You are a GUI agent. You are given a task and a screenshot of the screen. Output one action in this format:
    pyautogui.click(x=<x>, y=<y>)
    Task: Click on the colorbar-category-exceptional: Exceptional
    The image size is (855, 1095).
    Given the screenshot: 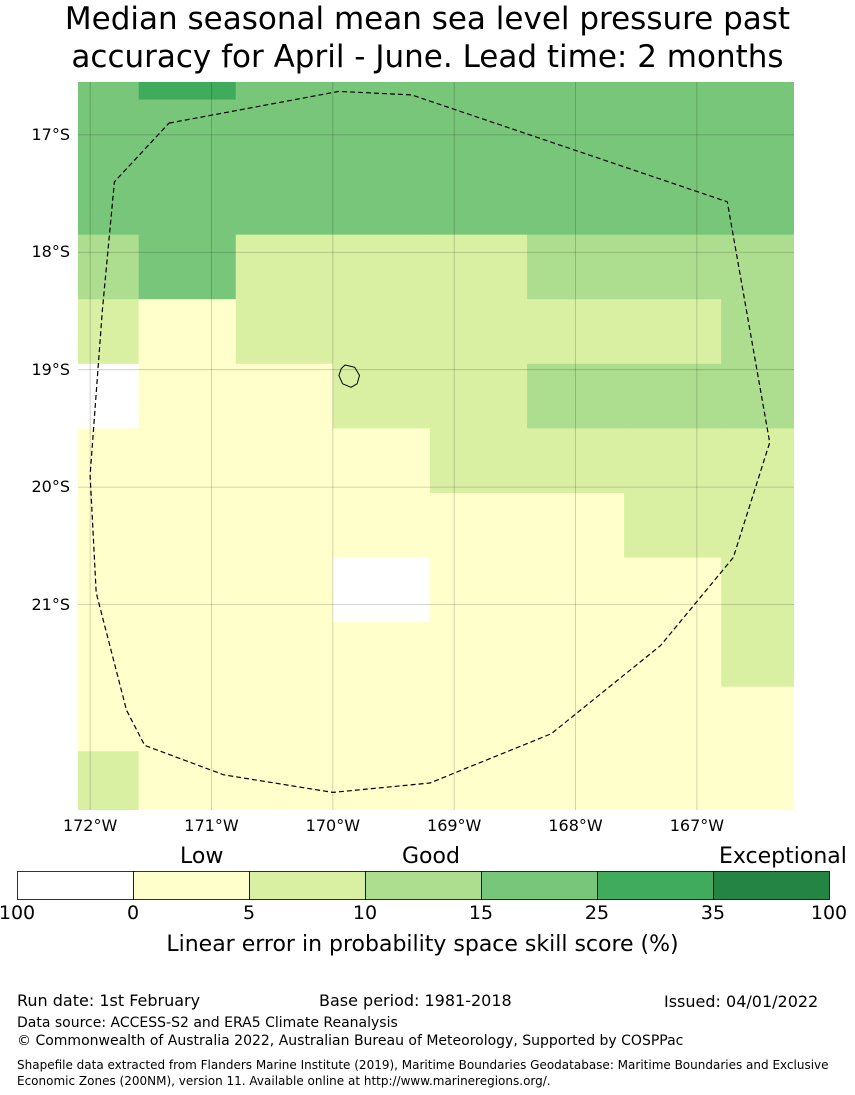 What is the action you would take?
    pyautogui.click(x=783, y=856)
    